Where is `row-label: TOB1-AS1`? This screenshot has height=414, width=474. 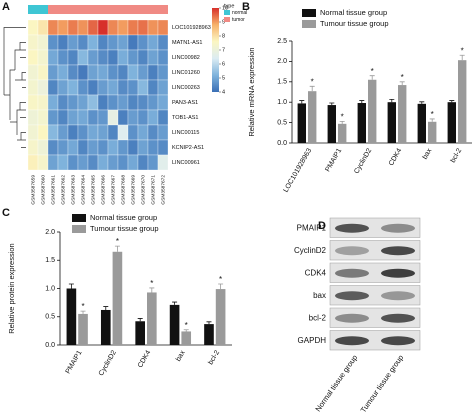 row-label: TOB1-AS1 is located at coordinates (185, 118).